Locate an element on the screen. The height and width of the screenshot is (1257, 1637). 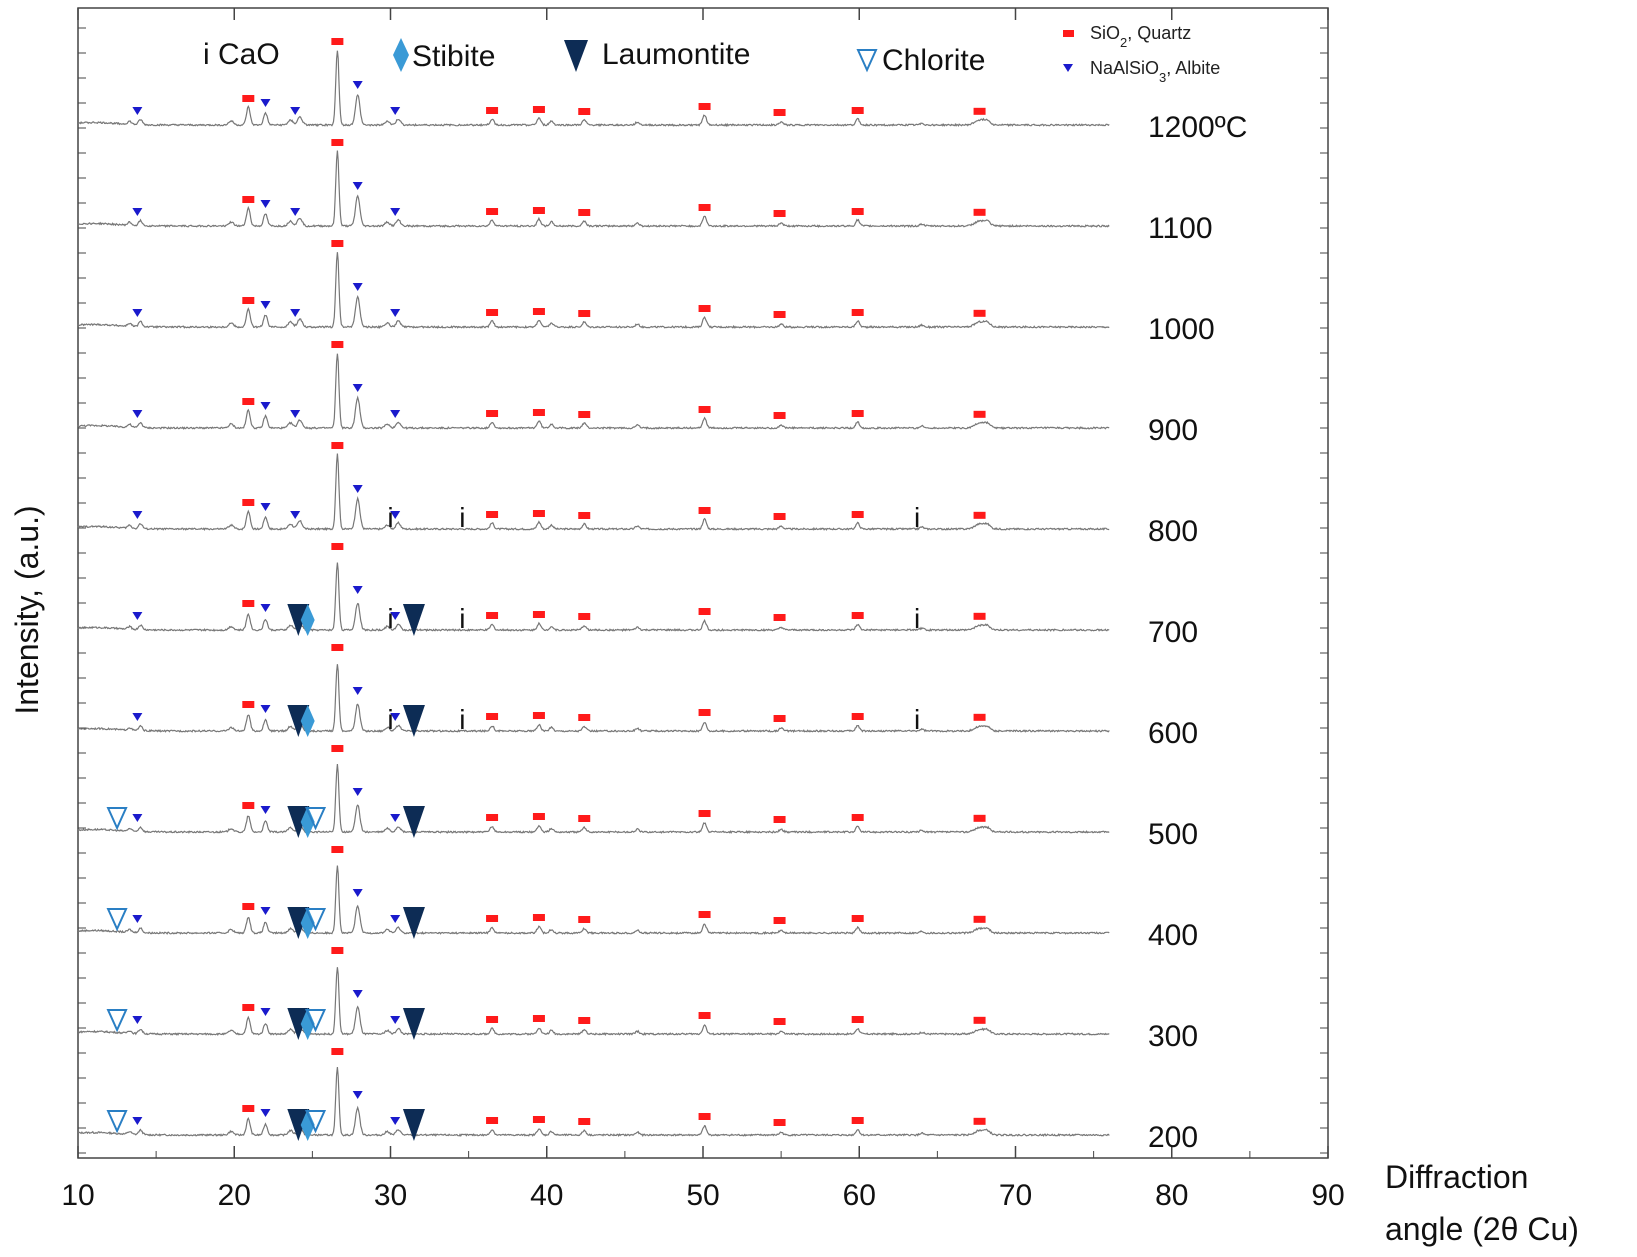
legend-stibite-icon is located at coordinates (401, 55).